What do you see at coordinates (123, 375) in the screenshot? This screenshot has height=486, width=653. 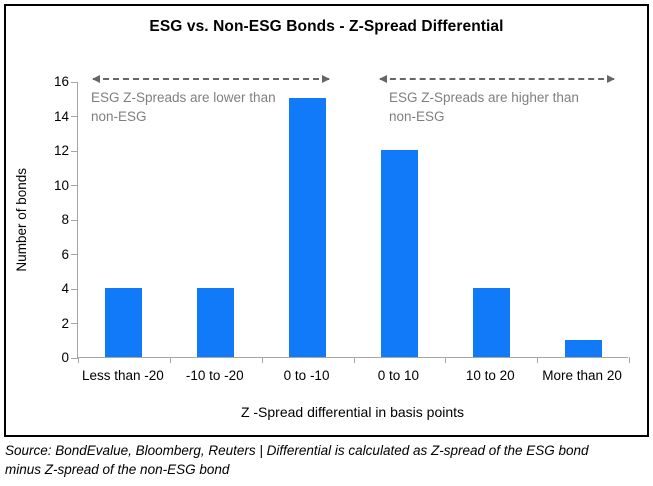 I see `x-axis-category-label: Less than -20` at bounding box center [123, 375].